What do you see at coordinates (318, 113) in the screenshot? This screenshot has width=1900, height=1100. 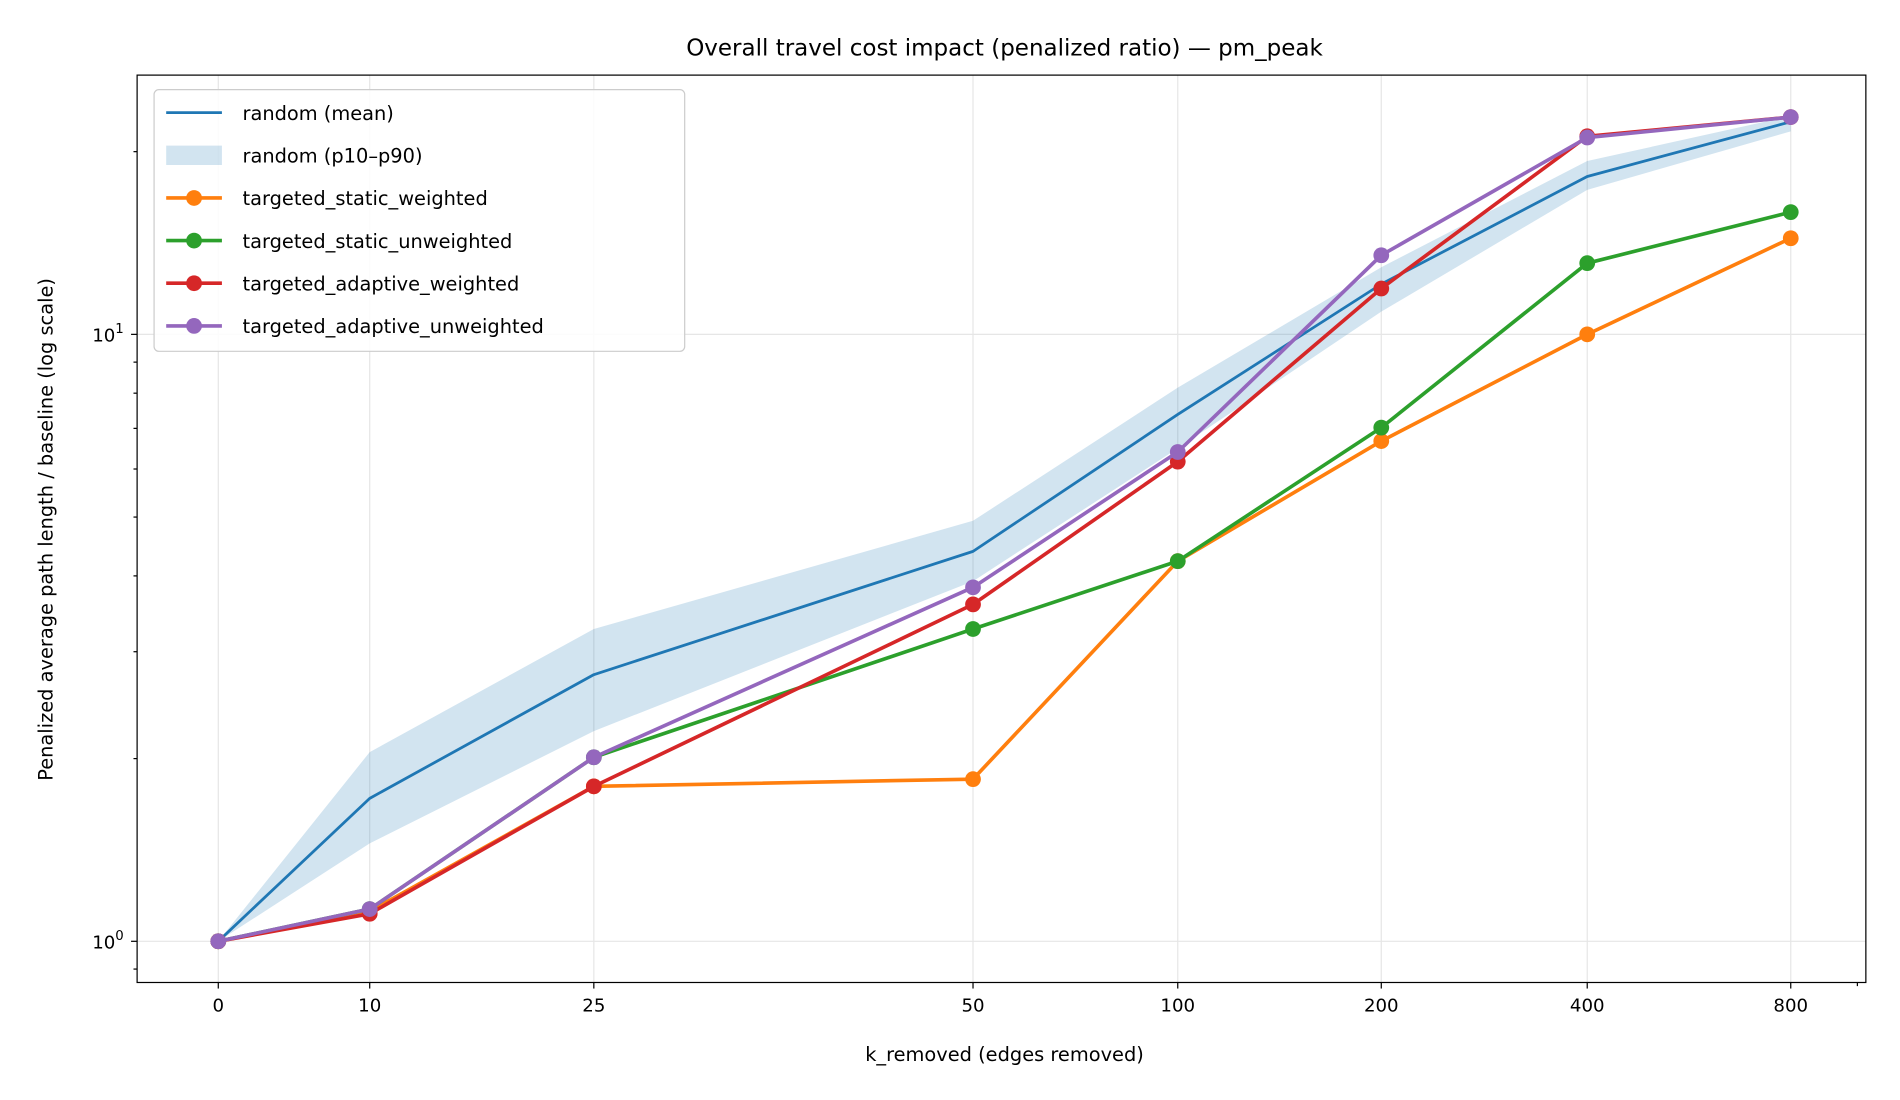 I see `legend-label: random (mean)` at bounding box center [318, 113].